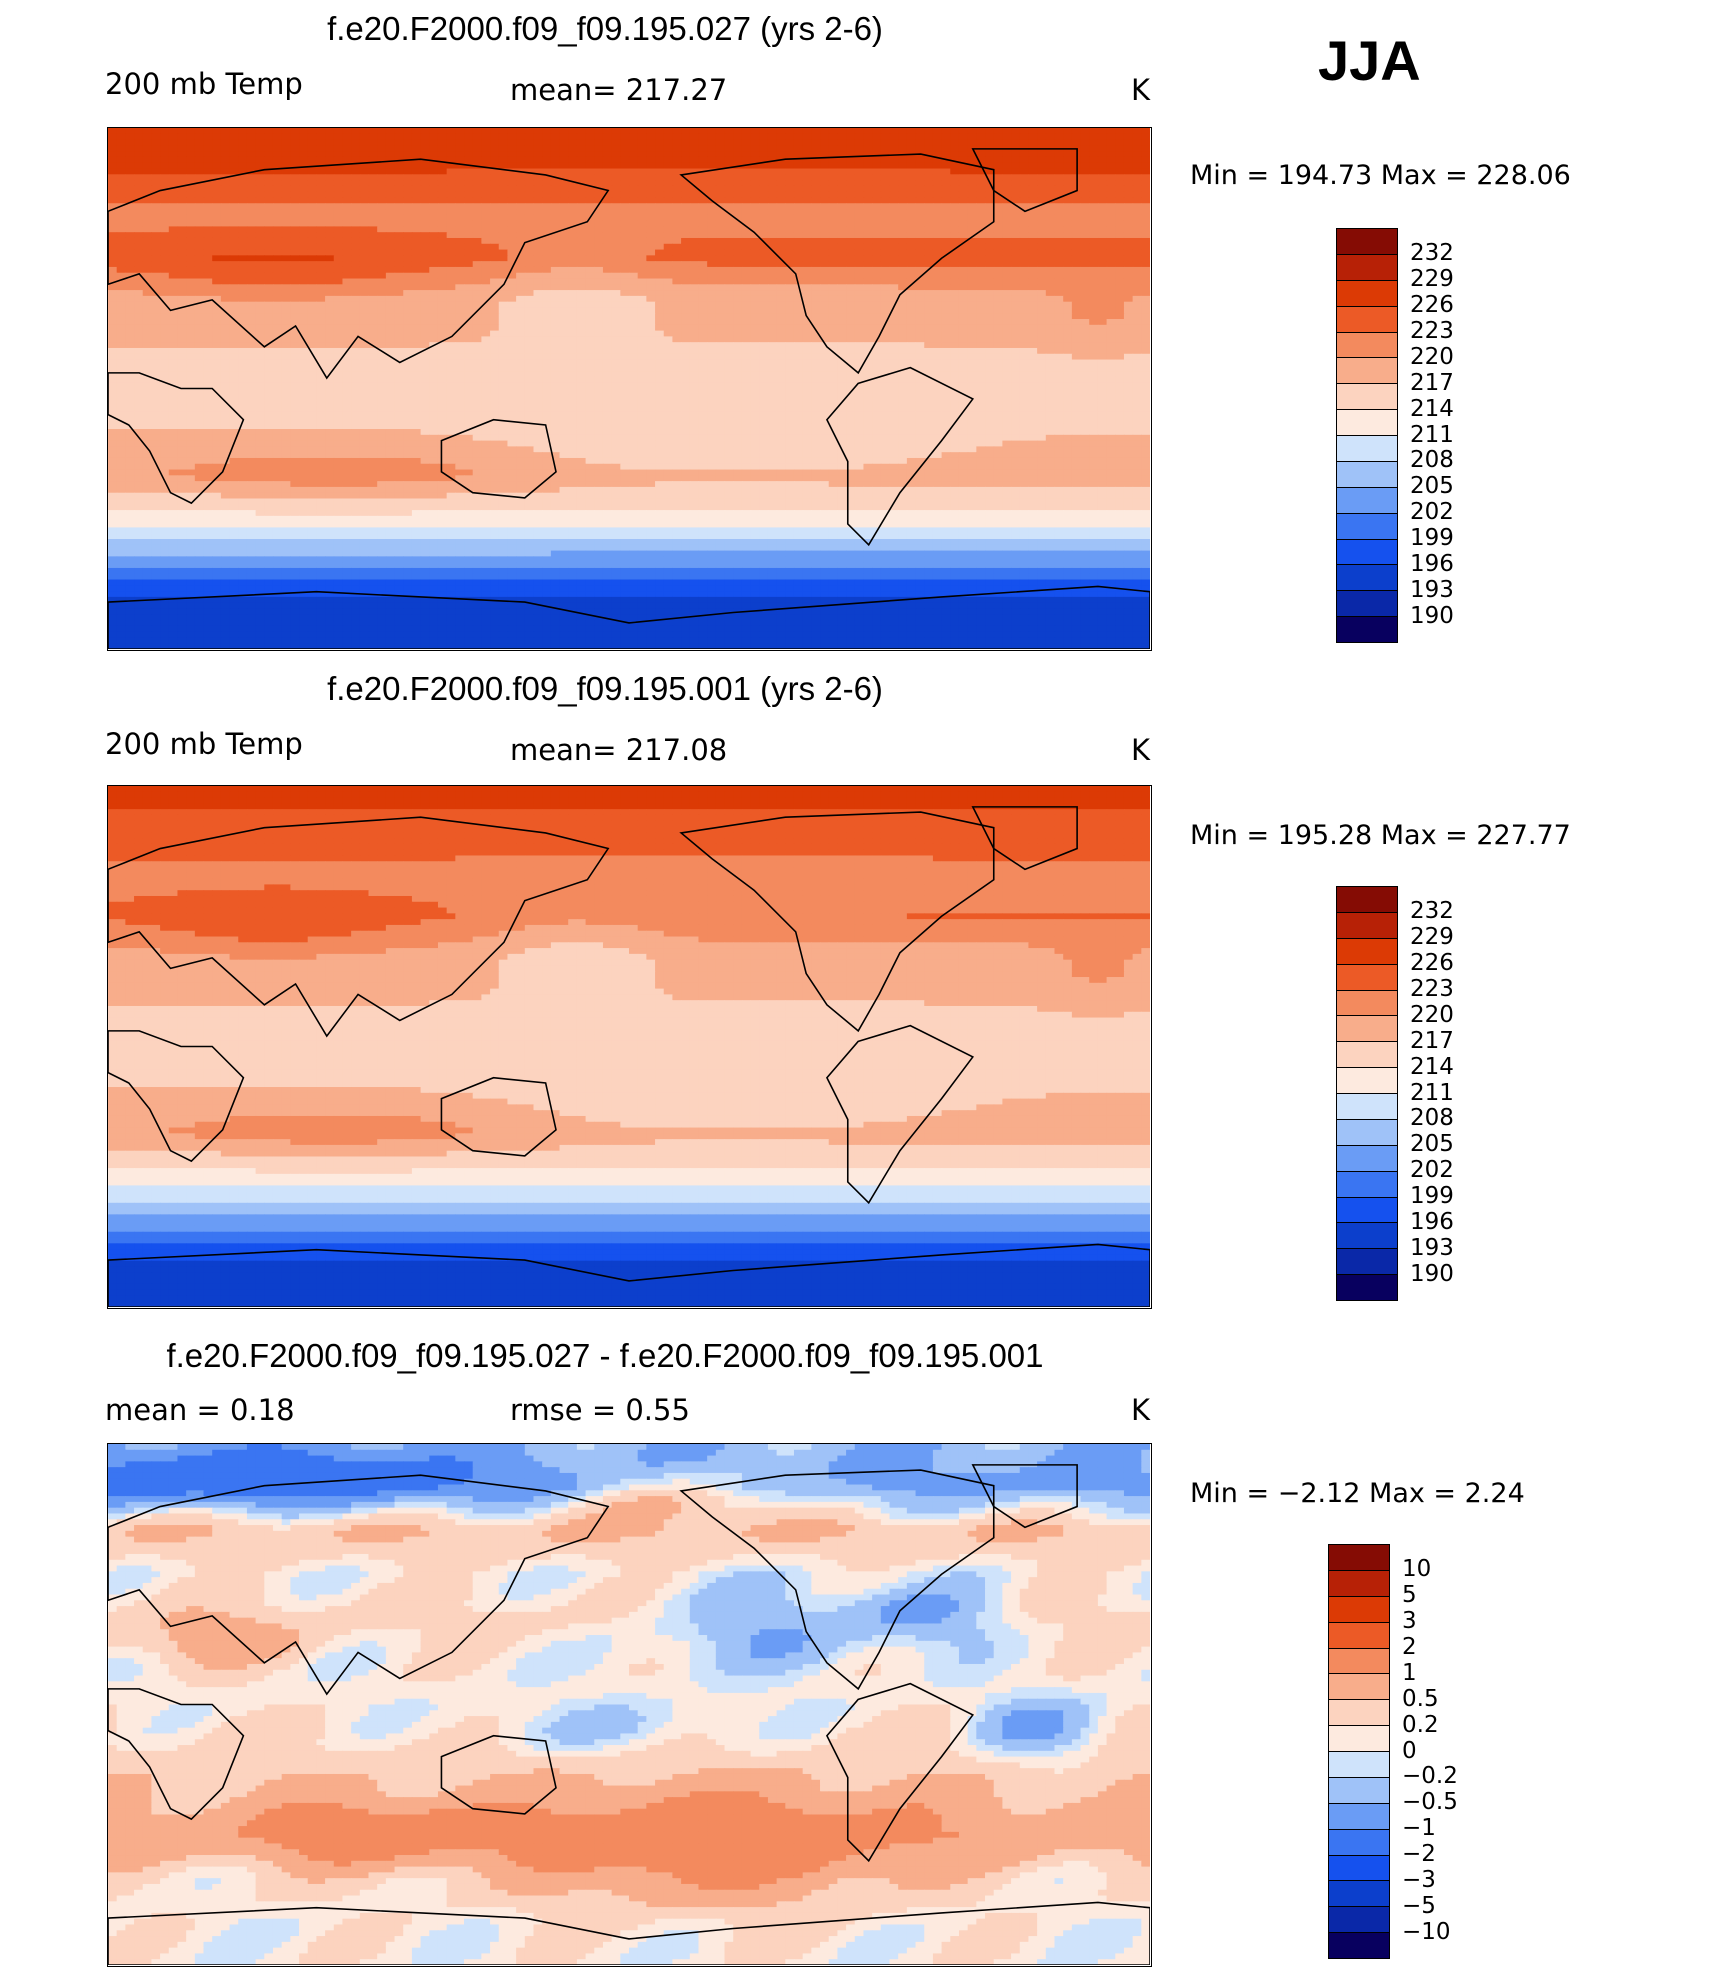 This screenshot has height=1967, width=1710. I want to click on colorbar-label: −1, so click(1419, 1828).